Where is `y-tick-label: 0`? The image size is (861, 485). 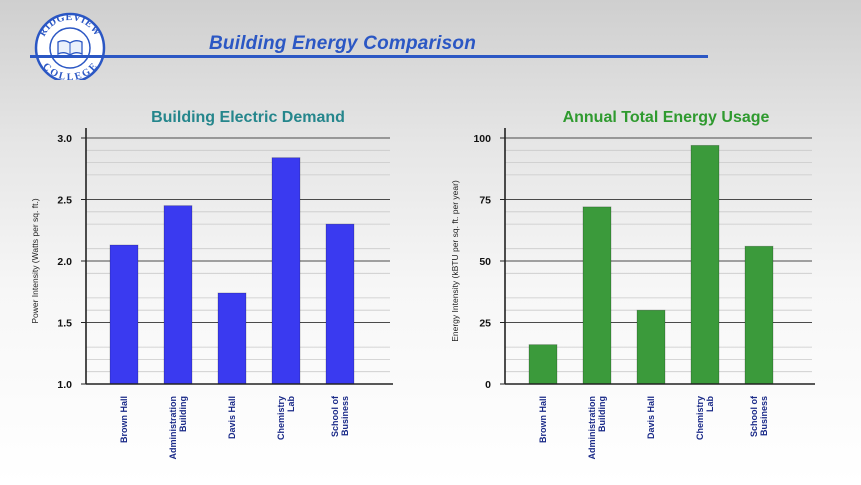
y-tick-label: 0 is located at coordinates (488, 385).